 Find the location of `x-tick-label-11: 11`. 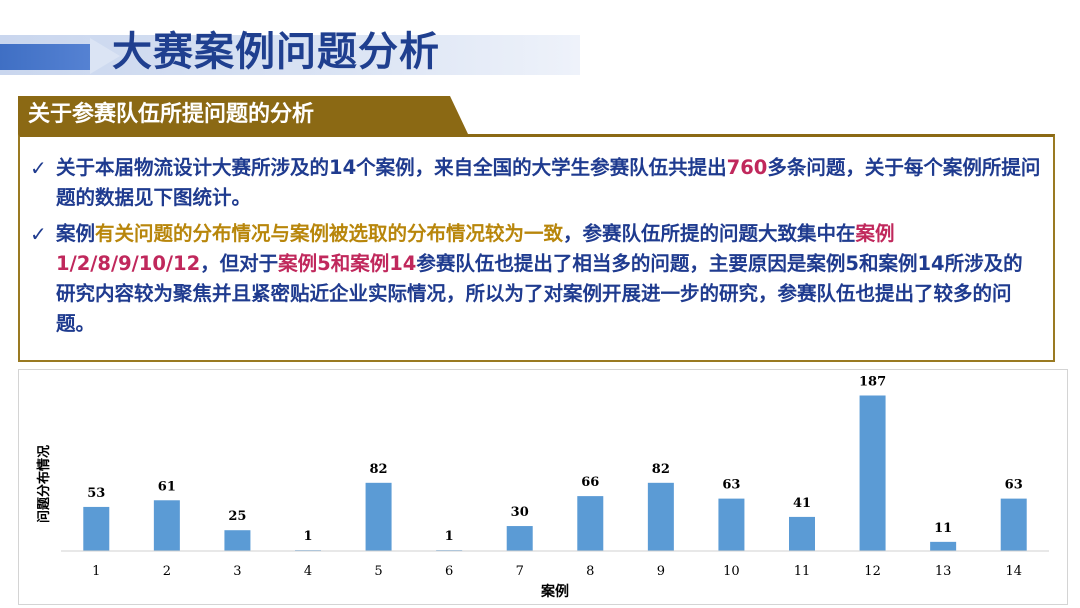

x-tick-label-11: 11 is located at coordinates (802, 571).